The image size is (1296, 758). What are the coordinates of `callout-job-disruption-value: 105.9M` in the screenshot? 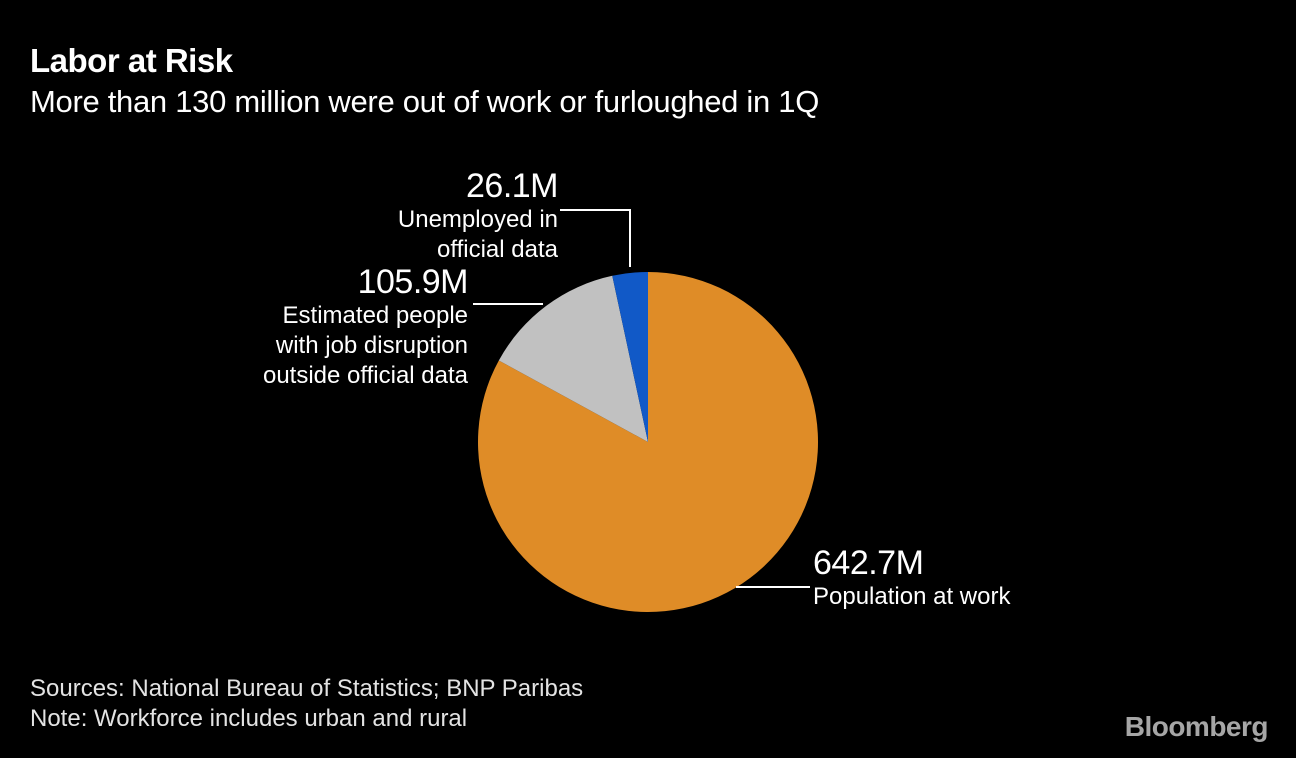 It's located at (413, 282).